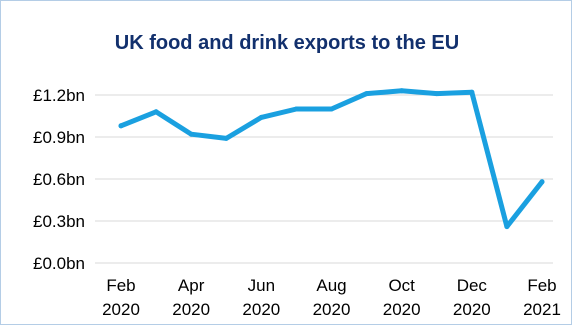  What do you see at coordinates (472, 297) in the screenshot?
I see `x-tick-label: Dec 2020` at bounding box center [472, 297].